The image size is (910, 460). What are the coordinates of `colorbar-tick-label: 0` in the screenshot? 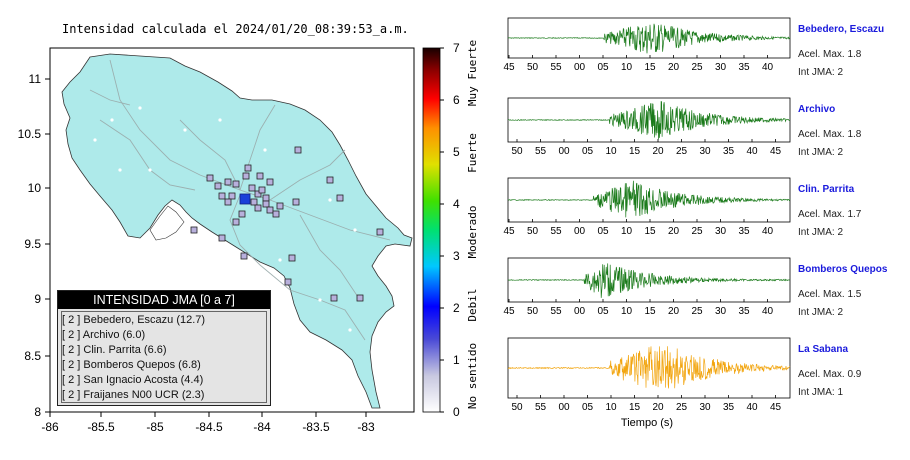 It's located at (456, 412).